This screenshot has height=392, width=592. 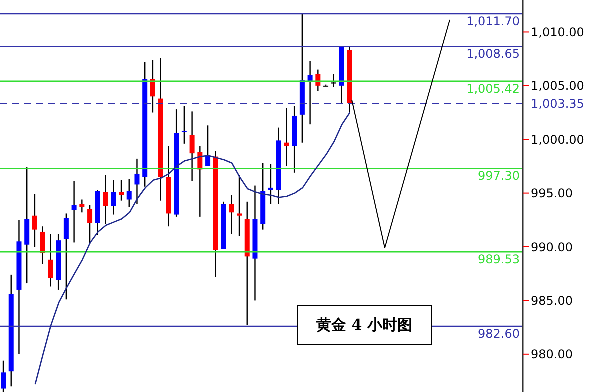 What do you see at coordinates (499, 259) in the screenshot?
I see `ref-line-label: 989.53` at bounding box center [499, 259].